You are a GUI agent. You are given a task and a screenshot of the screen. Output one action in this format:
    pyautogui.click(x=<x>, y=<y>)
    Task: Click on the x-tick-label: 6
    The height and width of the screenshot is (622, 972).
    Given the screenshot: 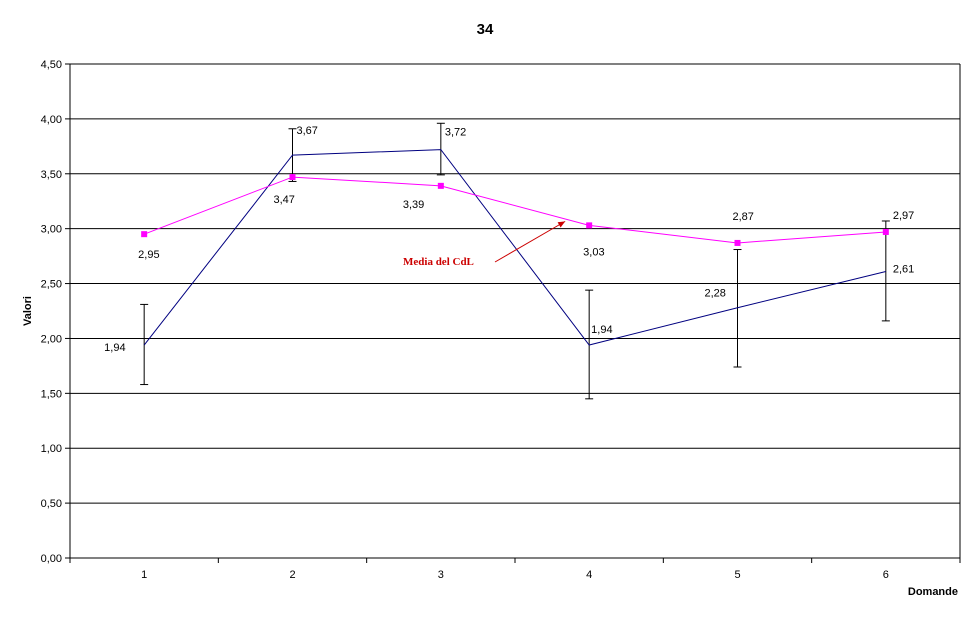 What is the action you would take?
    pyautogui.click(x=886, y=575)
    